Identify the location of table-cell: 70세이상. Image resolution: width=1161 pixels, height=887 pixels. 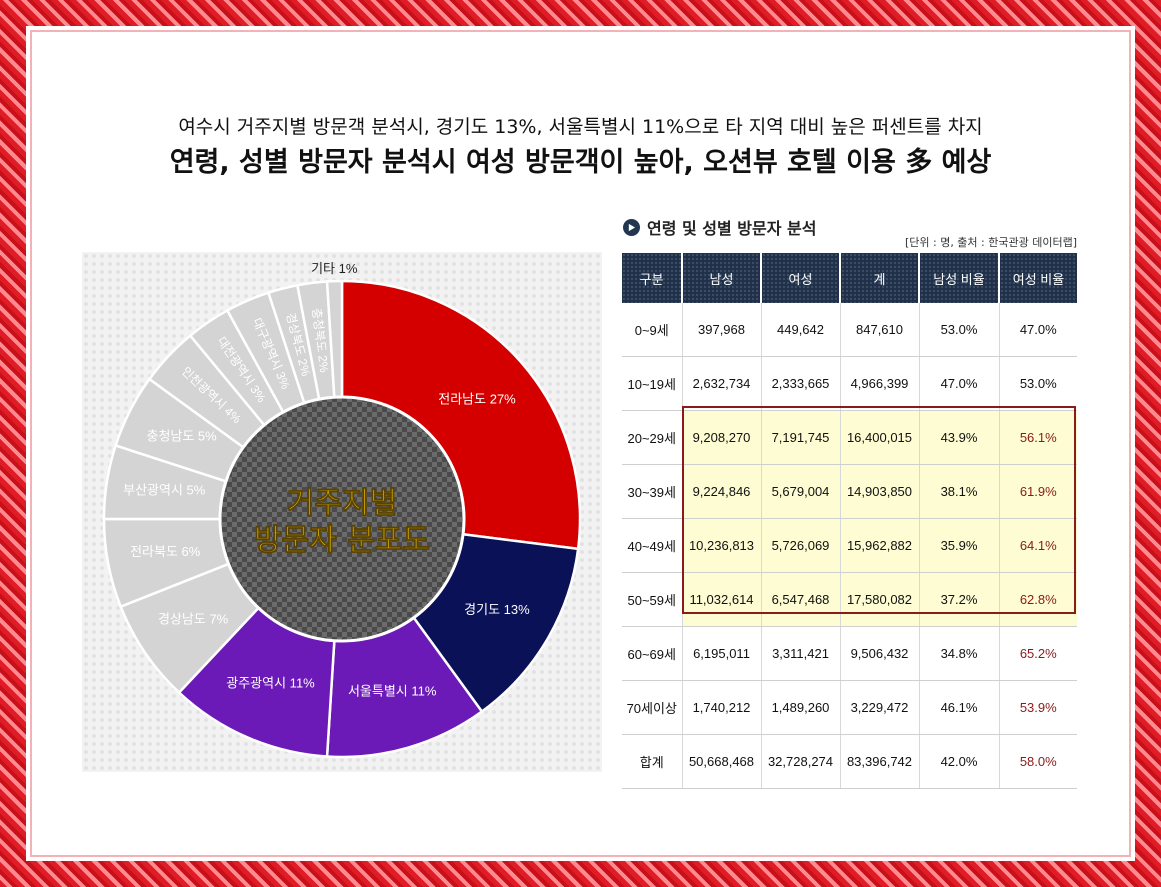
(652, 707).